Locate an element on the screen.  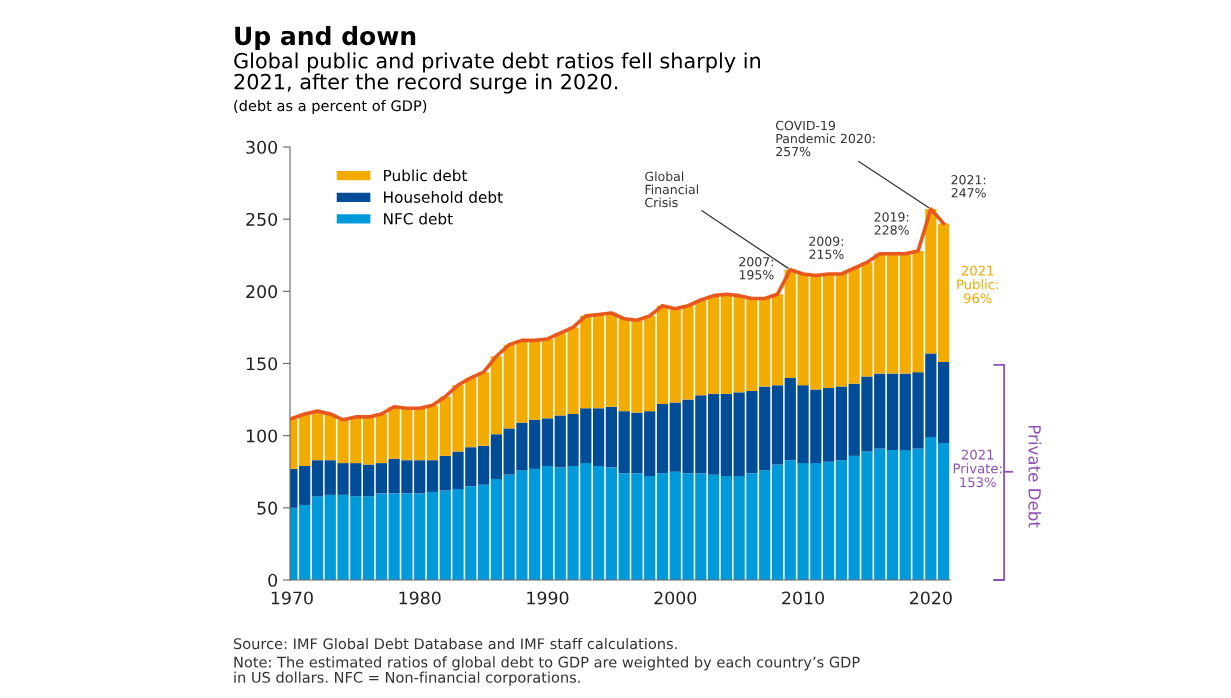
annotation: 2009: 215% is located at coordinates (826, 247).